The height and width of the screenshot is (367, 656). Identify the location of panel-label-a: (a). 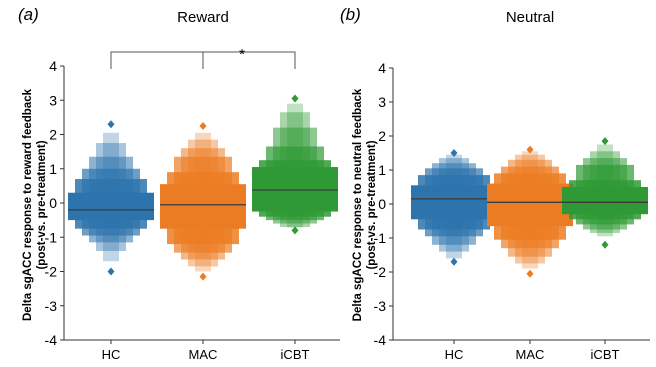
(28, 14).